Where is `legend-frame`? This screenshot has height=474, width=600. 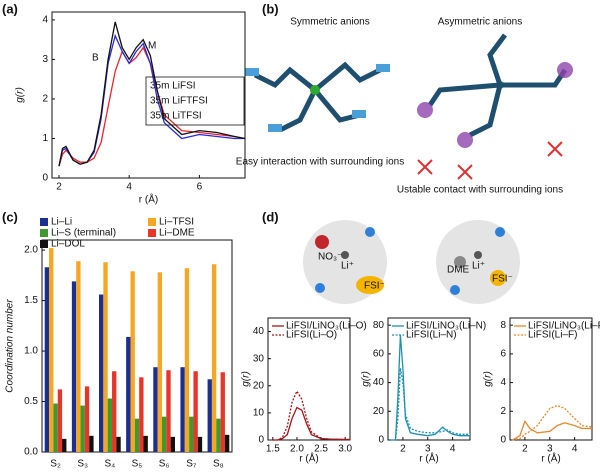 legend-frame is located at coordinates (195, 101).